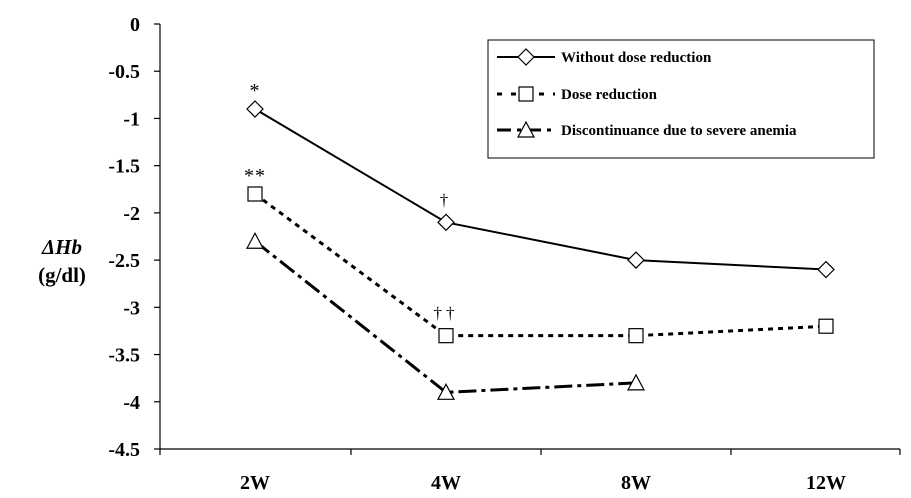 The width and height of the screenshot is (911, 498). Describe the element at coordinates (636, 483) in the screenshot. I see `x-tick-label: 8W` at that location.